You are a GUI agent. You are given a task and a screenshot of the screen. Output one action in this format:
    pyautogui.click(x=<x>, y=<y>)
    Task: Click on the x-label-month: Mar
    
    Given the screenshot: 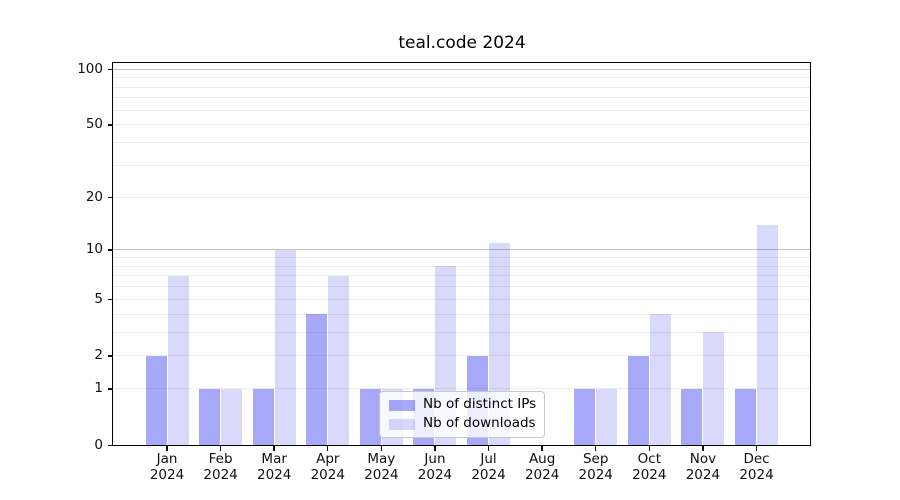 What is the action you would take?
    pyautogui.click(x=274, y=459)
    